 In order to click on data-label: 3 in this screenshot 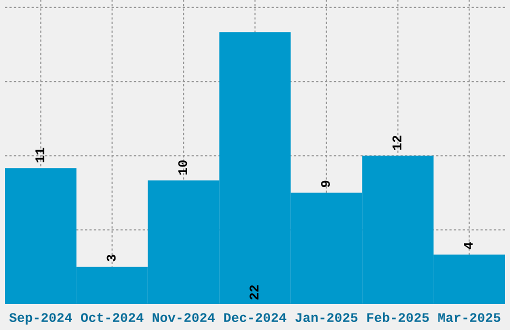, I will do `click(111, 258)`.